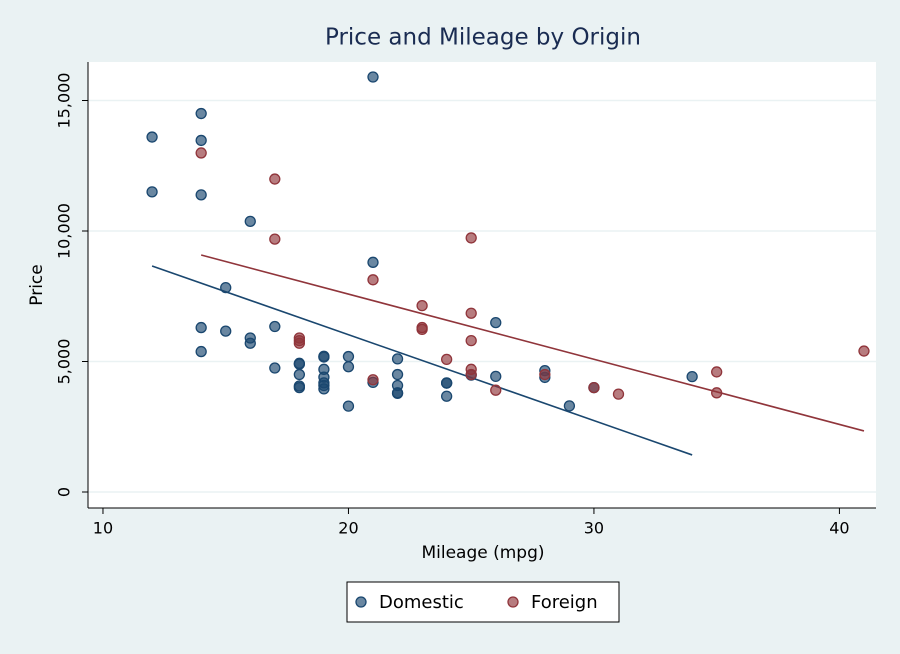  I want to click on legend-label: Domestic, so click(421, 602).